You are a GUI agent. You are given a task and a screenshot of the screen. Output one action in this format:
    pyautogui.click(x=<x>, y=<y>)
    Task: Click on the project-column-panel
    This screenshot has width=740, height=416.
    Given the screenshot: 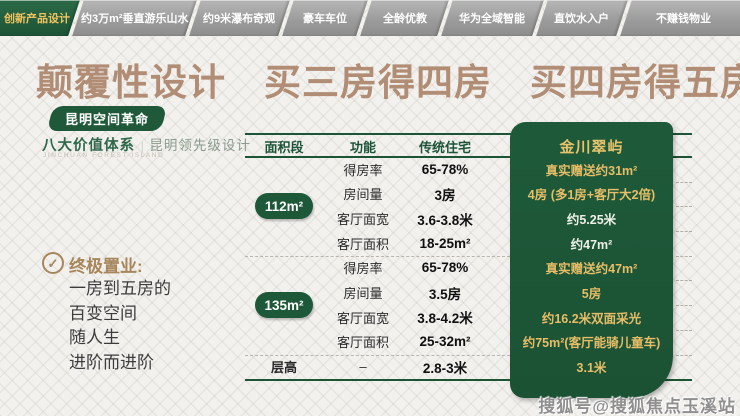 What is the action you would take?
    pyautogui.click(x=591, y=260)
    